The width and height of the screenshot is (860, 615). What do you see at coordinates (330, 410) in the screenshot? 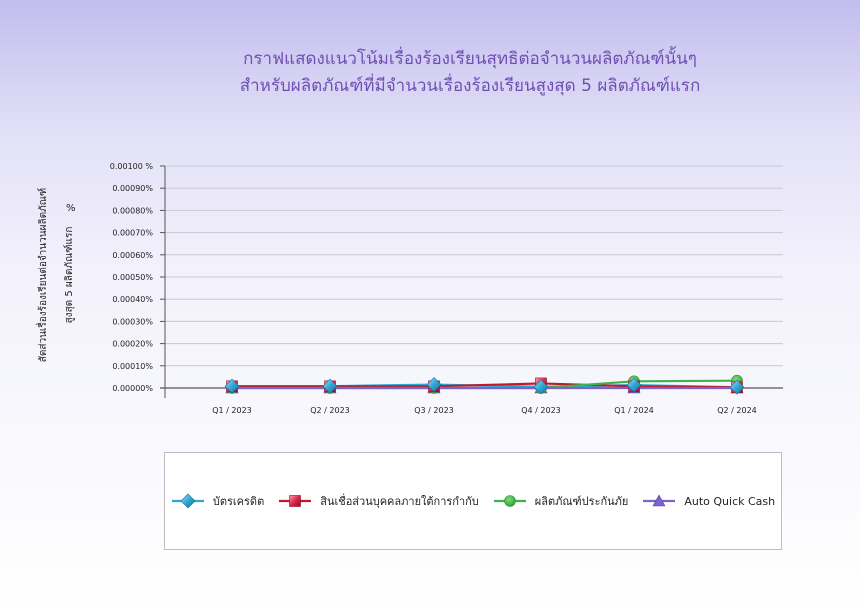
I see `x-tick-label: Q2 / 2023` at bounding box center [330, 410].